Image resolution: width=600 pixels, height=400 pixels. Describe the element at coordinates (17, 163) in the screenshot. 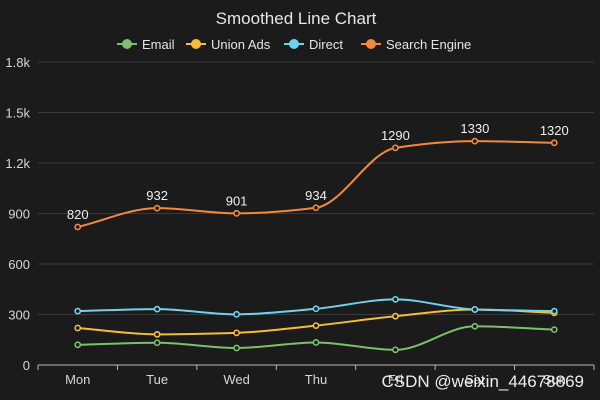

I see `y-tick-label: 1.2k` at that location.